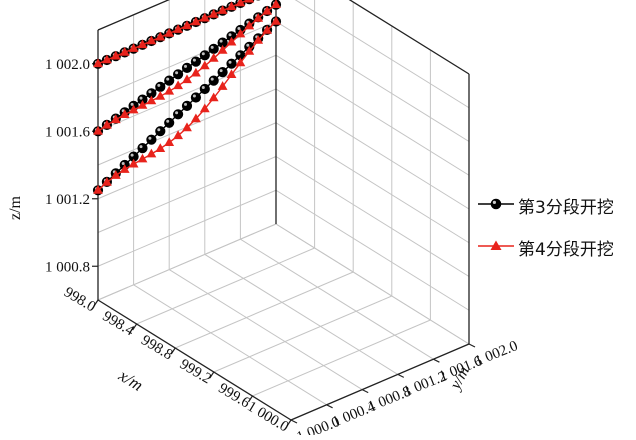 Image resolution: width=636 pixels, height=440 pixels. What do you see at coordinates (566, 208) in the screenshot?
I see `legend-label-series-1: 第3分段开挖` at bounding box center [566, 208].